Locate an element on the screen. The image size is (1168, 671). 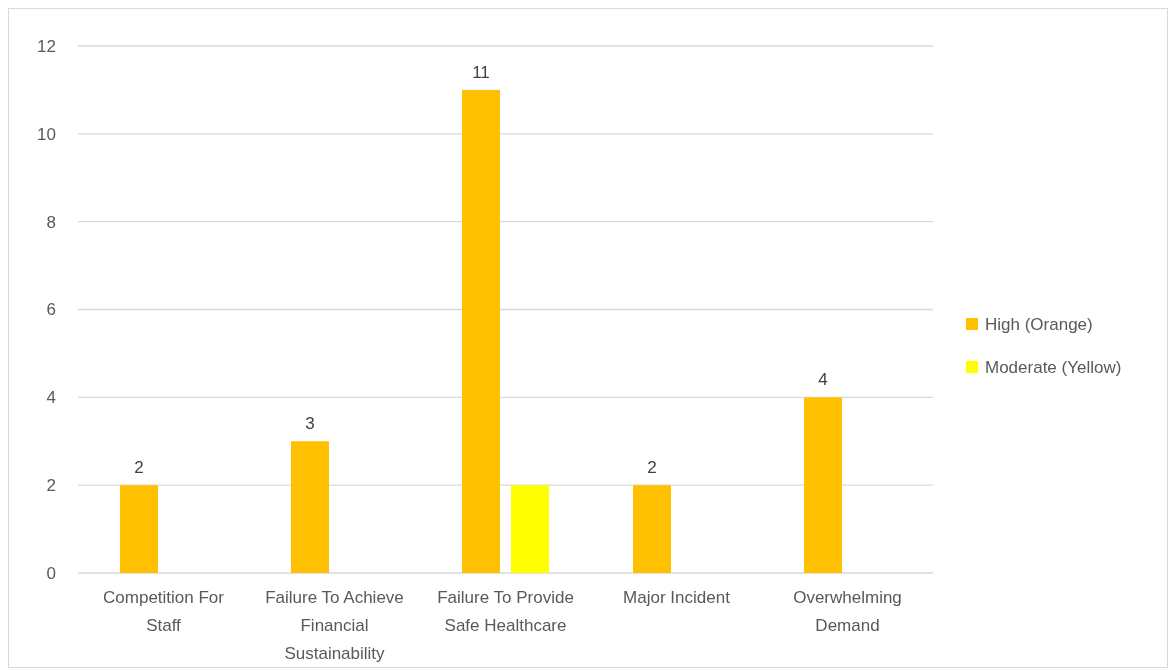
y-tick-label: 10 is located at coordinates (46, 134).